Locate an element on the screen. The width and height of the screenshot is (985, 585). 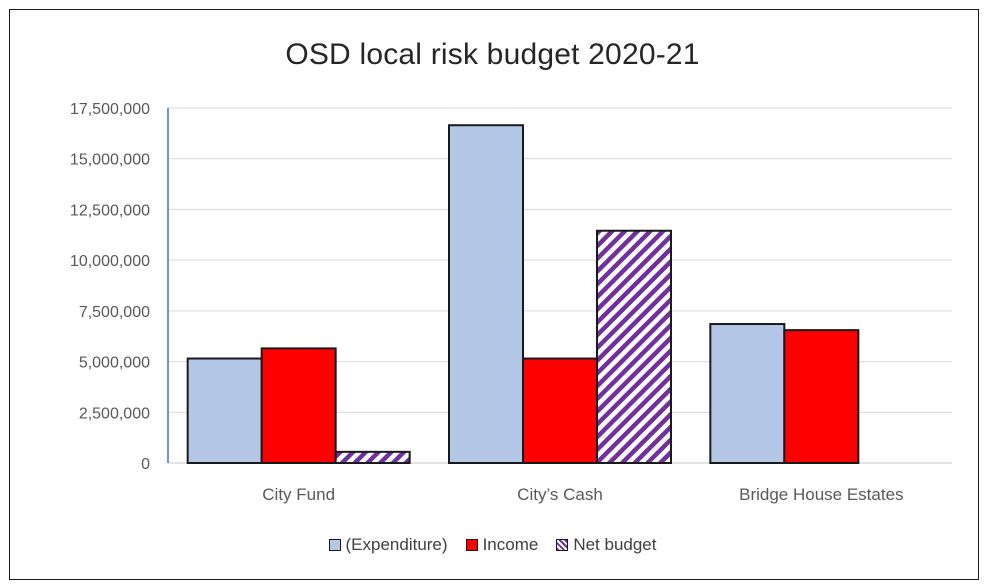
legend-item: Net budget is located at coordinates (606, 545).